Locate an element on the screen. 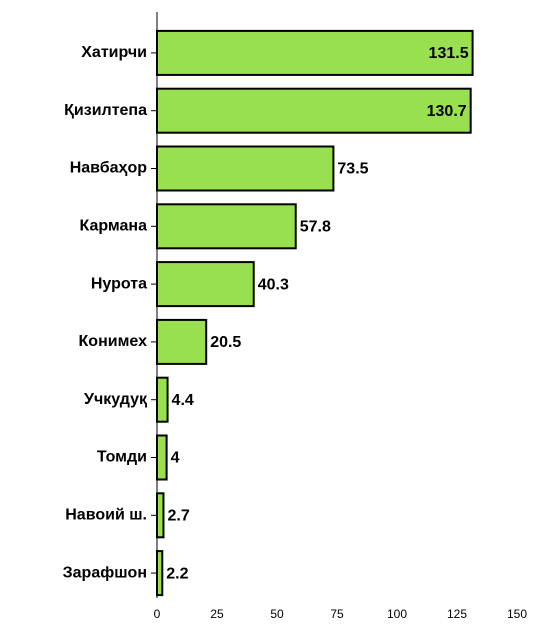 The image size is (537, 625). value-label: 2.2 is located at coordinates (177, 573).